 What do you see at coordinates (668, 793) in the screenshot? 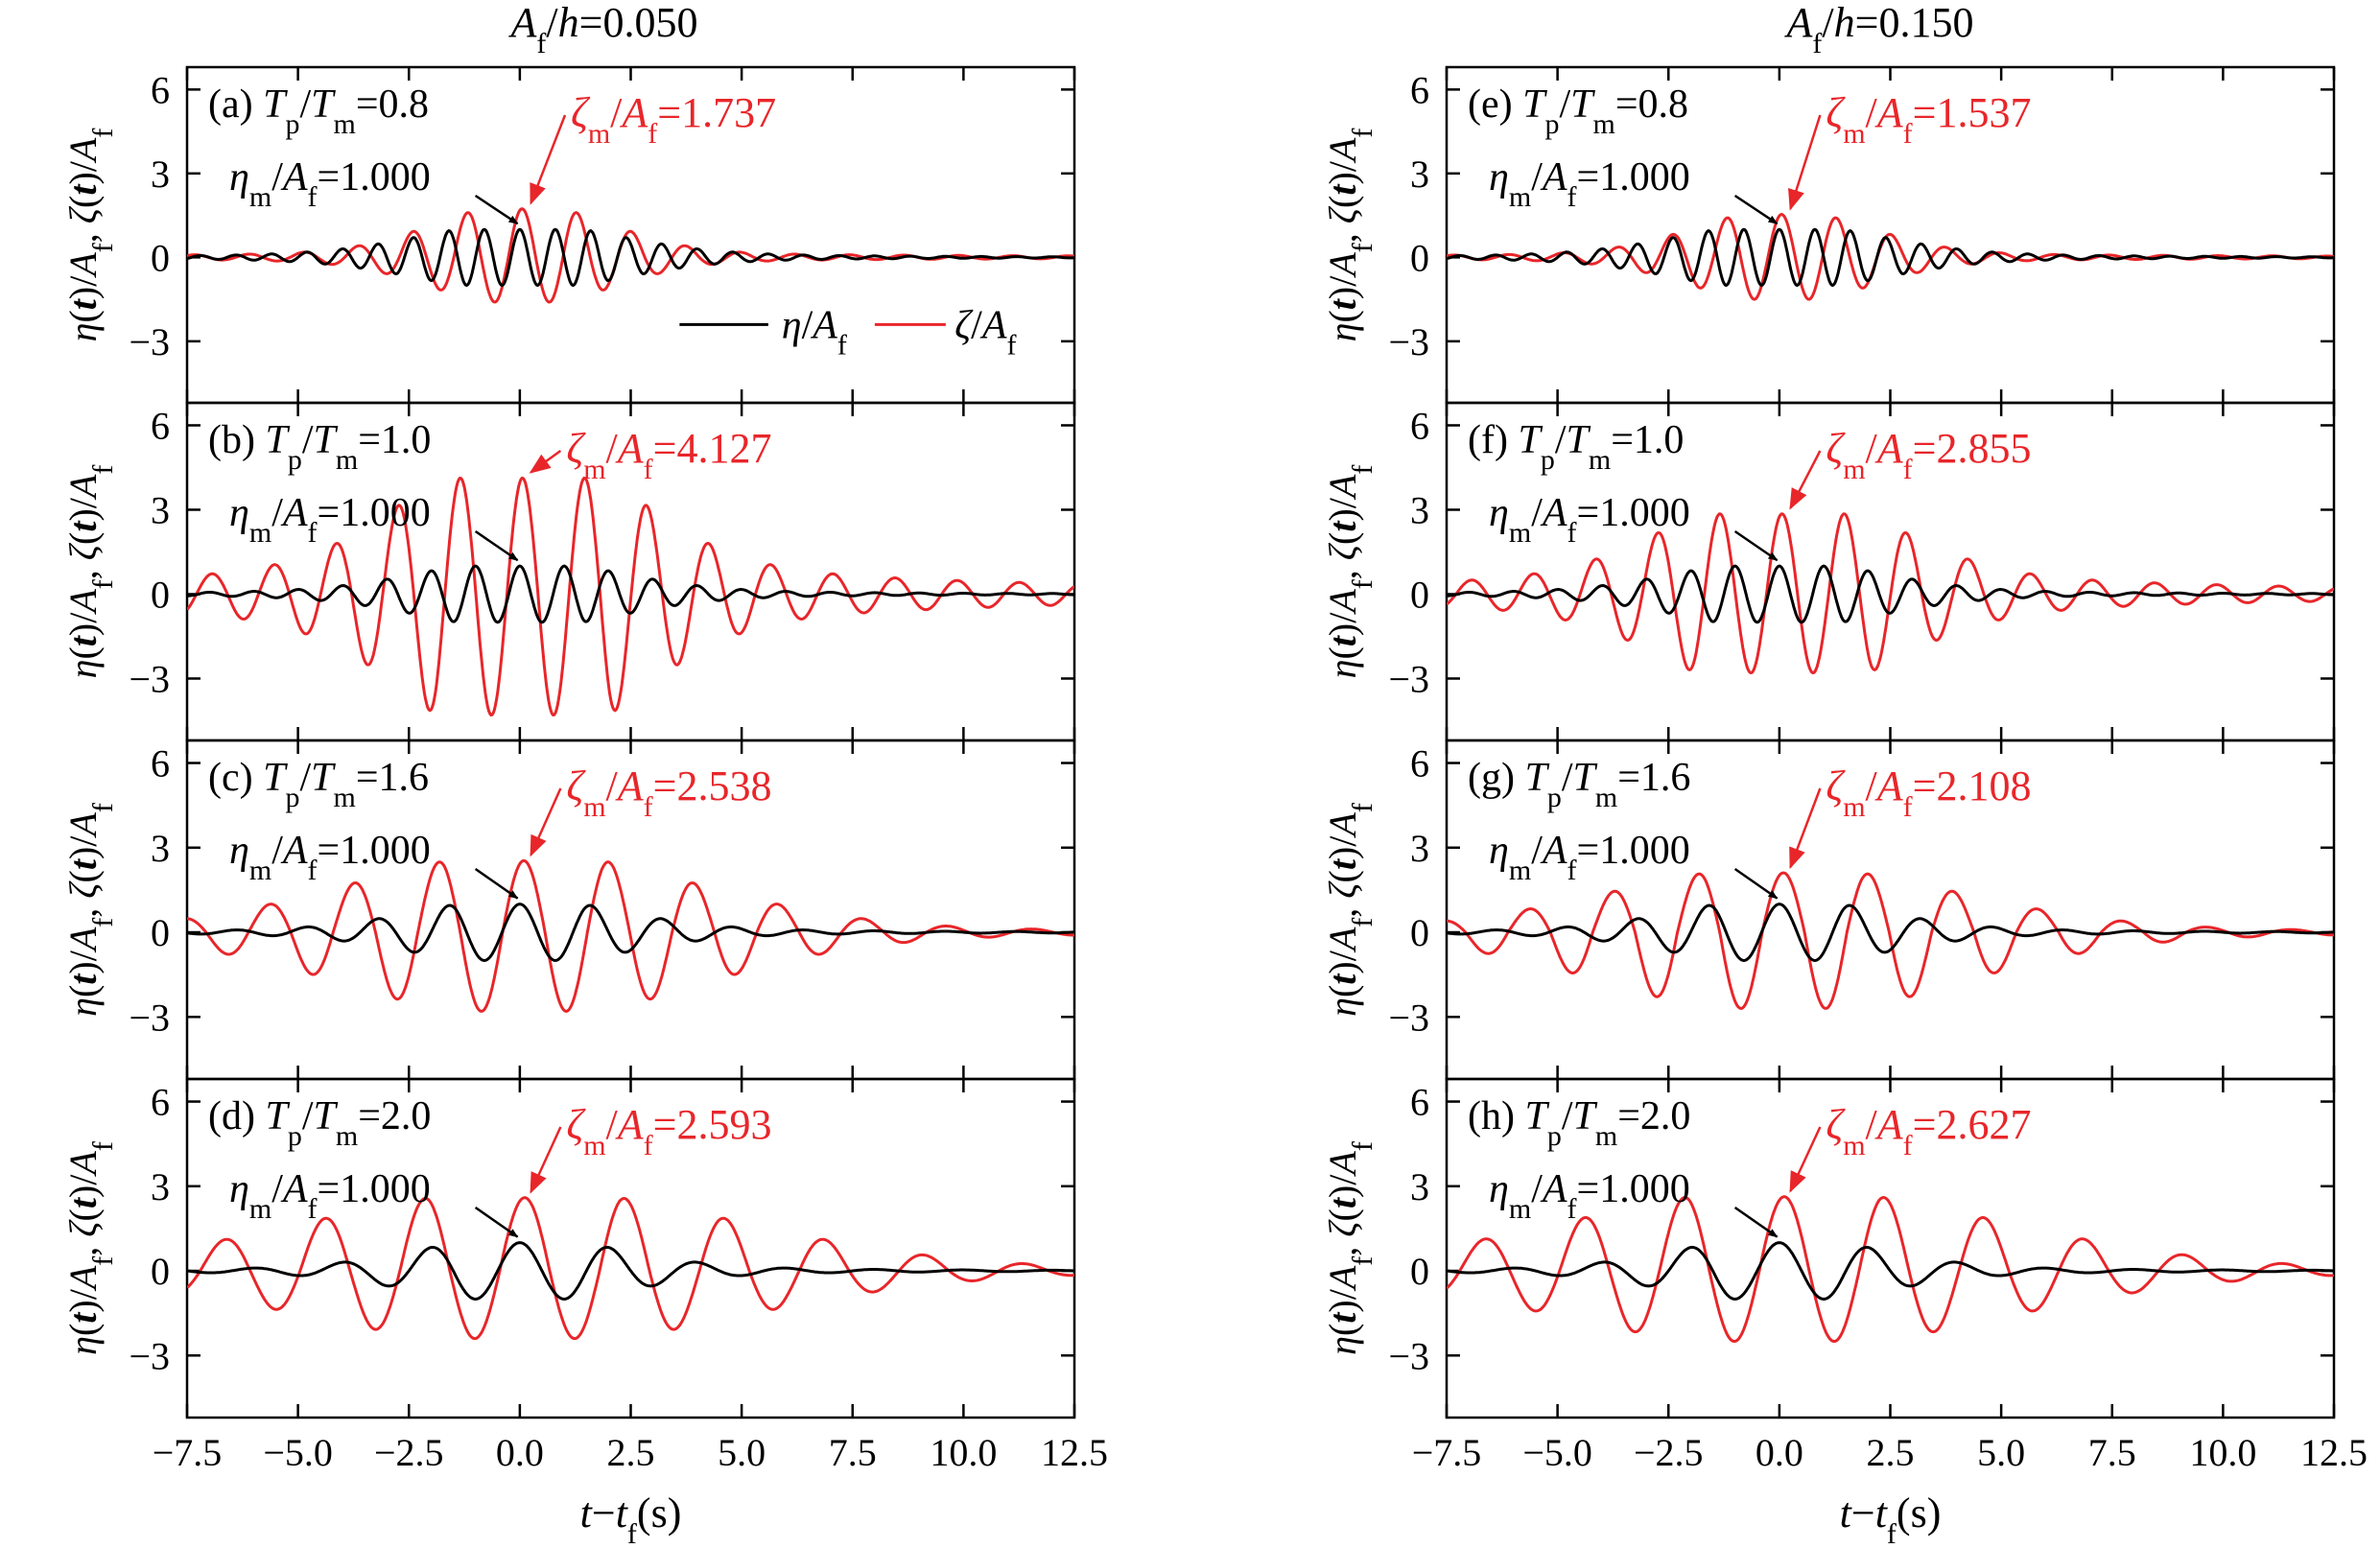
I see `zeta-max-label: ζm/Af=2.538` at bounding box center [668, 793].